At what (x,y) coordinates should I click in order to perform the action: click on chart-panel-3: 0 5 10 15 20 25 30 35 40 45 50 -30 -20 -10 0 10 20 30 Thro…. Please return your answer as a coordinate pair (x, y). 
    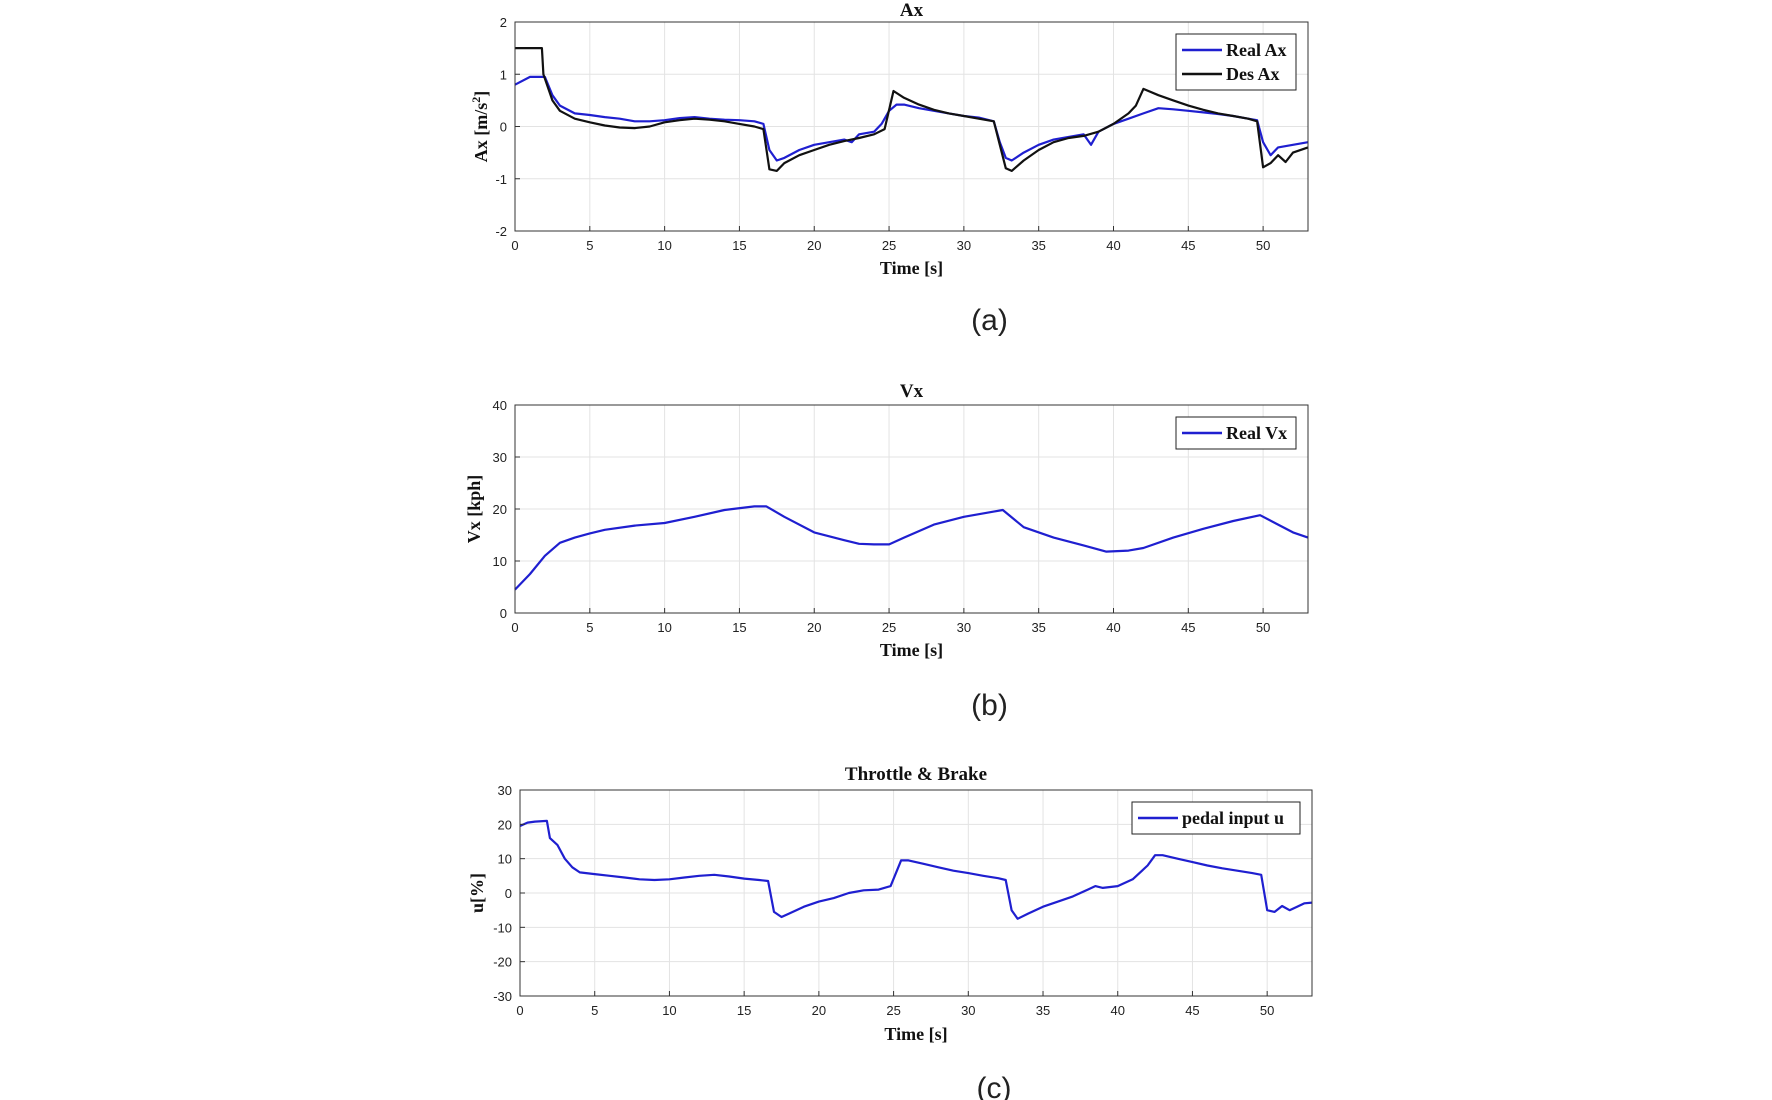
    Looking at the image, I should click on (890, 932).